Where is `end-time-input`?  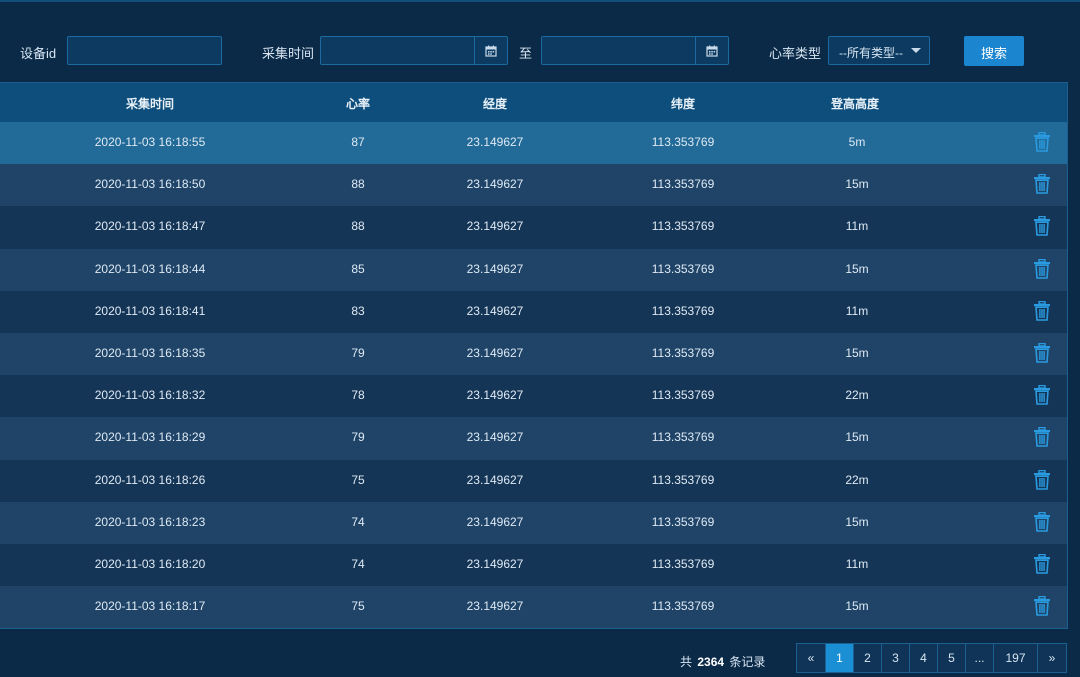
end-time-input is located at coordinates (635, 50).